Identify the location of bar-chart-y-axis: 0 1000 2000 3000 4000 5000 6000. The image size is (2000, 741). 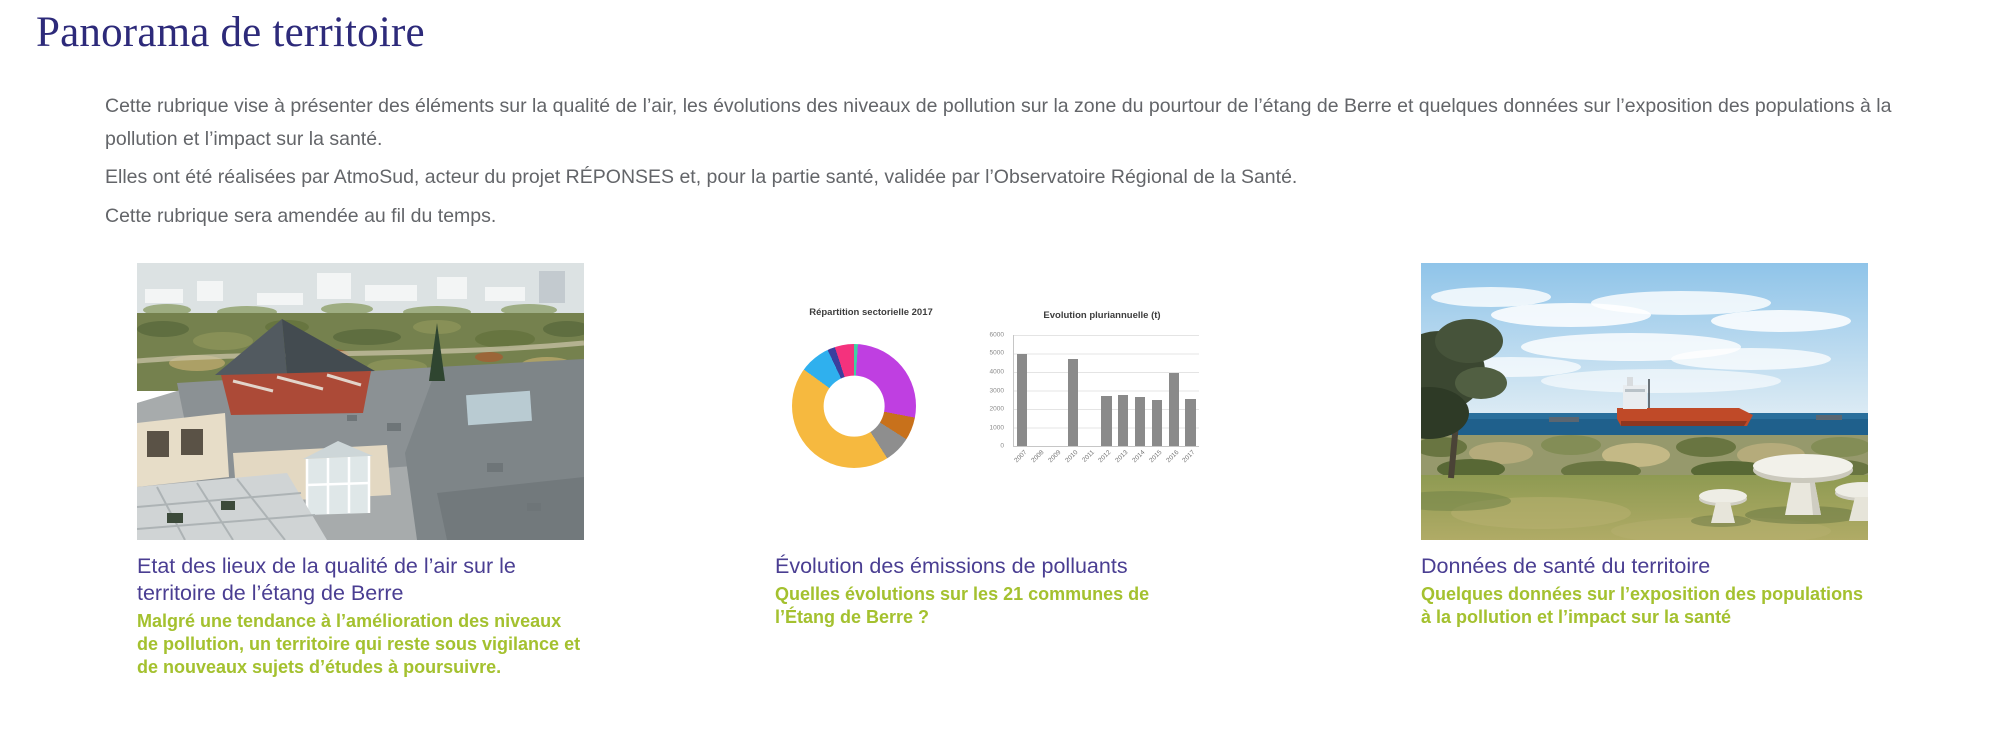
(994, 390).